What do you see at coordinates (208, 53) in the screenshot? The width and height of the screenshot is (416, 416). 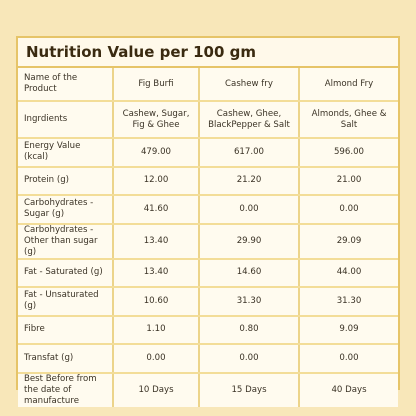 I see `title: Nutrition Value per 100 gm` at bounding box center [208, 53].